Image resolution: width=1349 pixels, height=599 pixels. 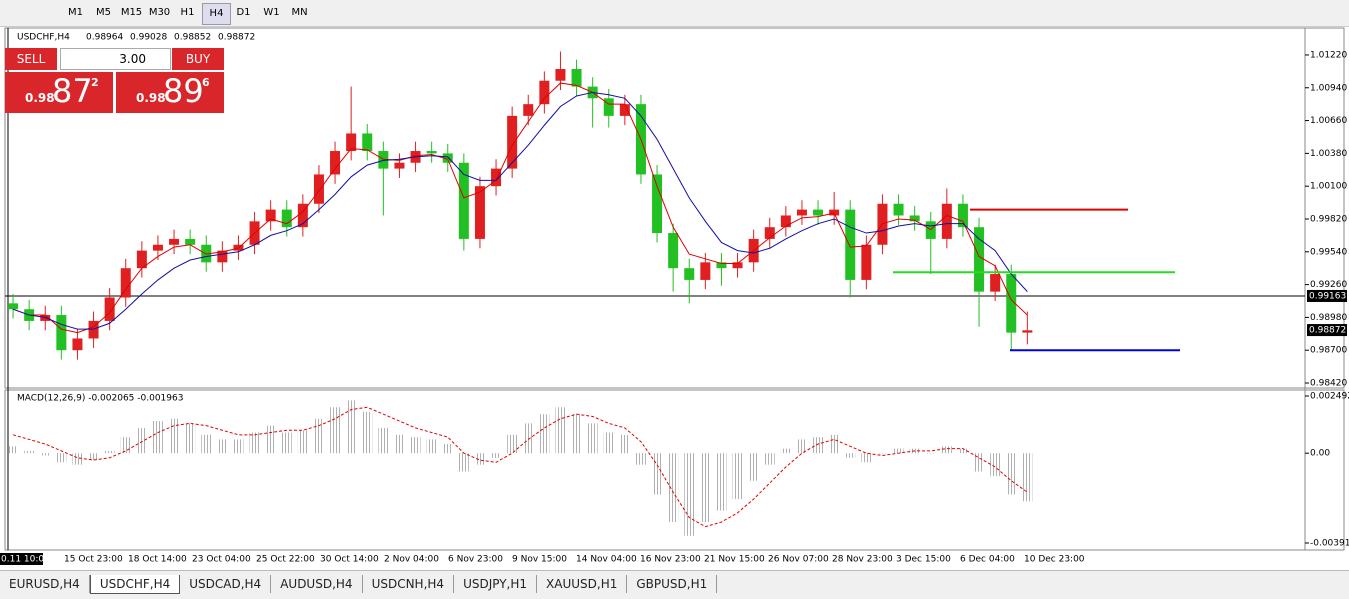 What do you see at coordinates (411, 560) in the screenshot?
I see `x-tick-label: 2 Nov 04:00` at bounding box center [411, 560].